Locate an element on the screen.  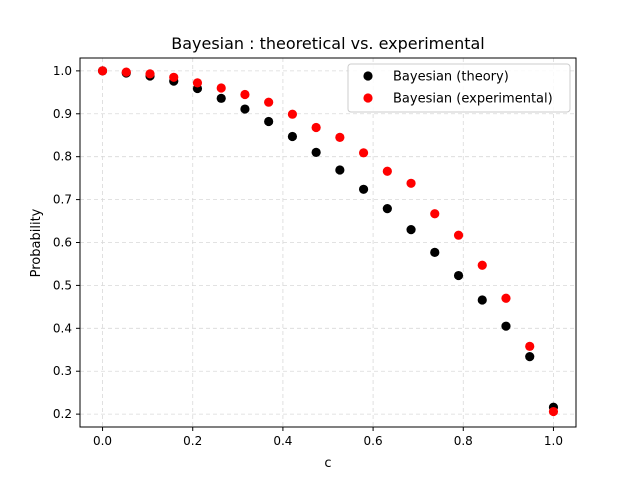
x-tick-label: 0.0 is located at coordinates (102, 441).